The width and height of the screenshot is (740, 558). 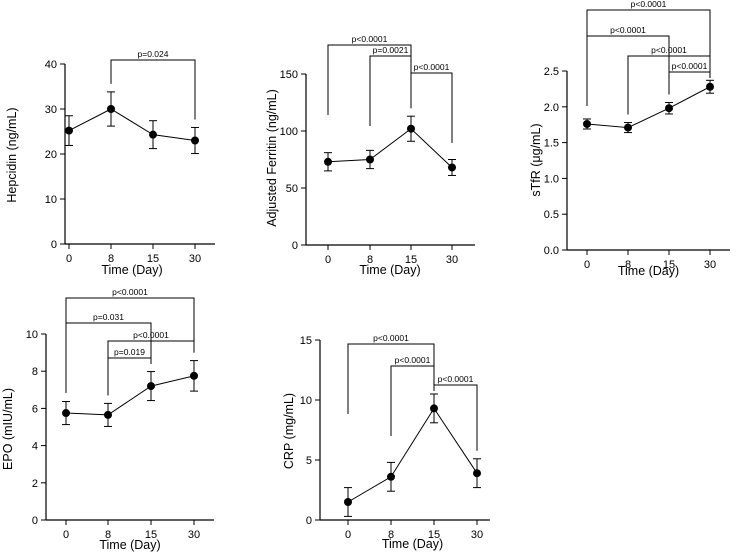 I want to click on y-tick-label: 40, so click(x=51, y=65).